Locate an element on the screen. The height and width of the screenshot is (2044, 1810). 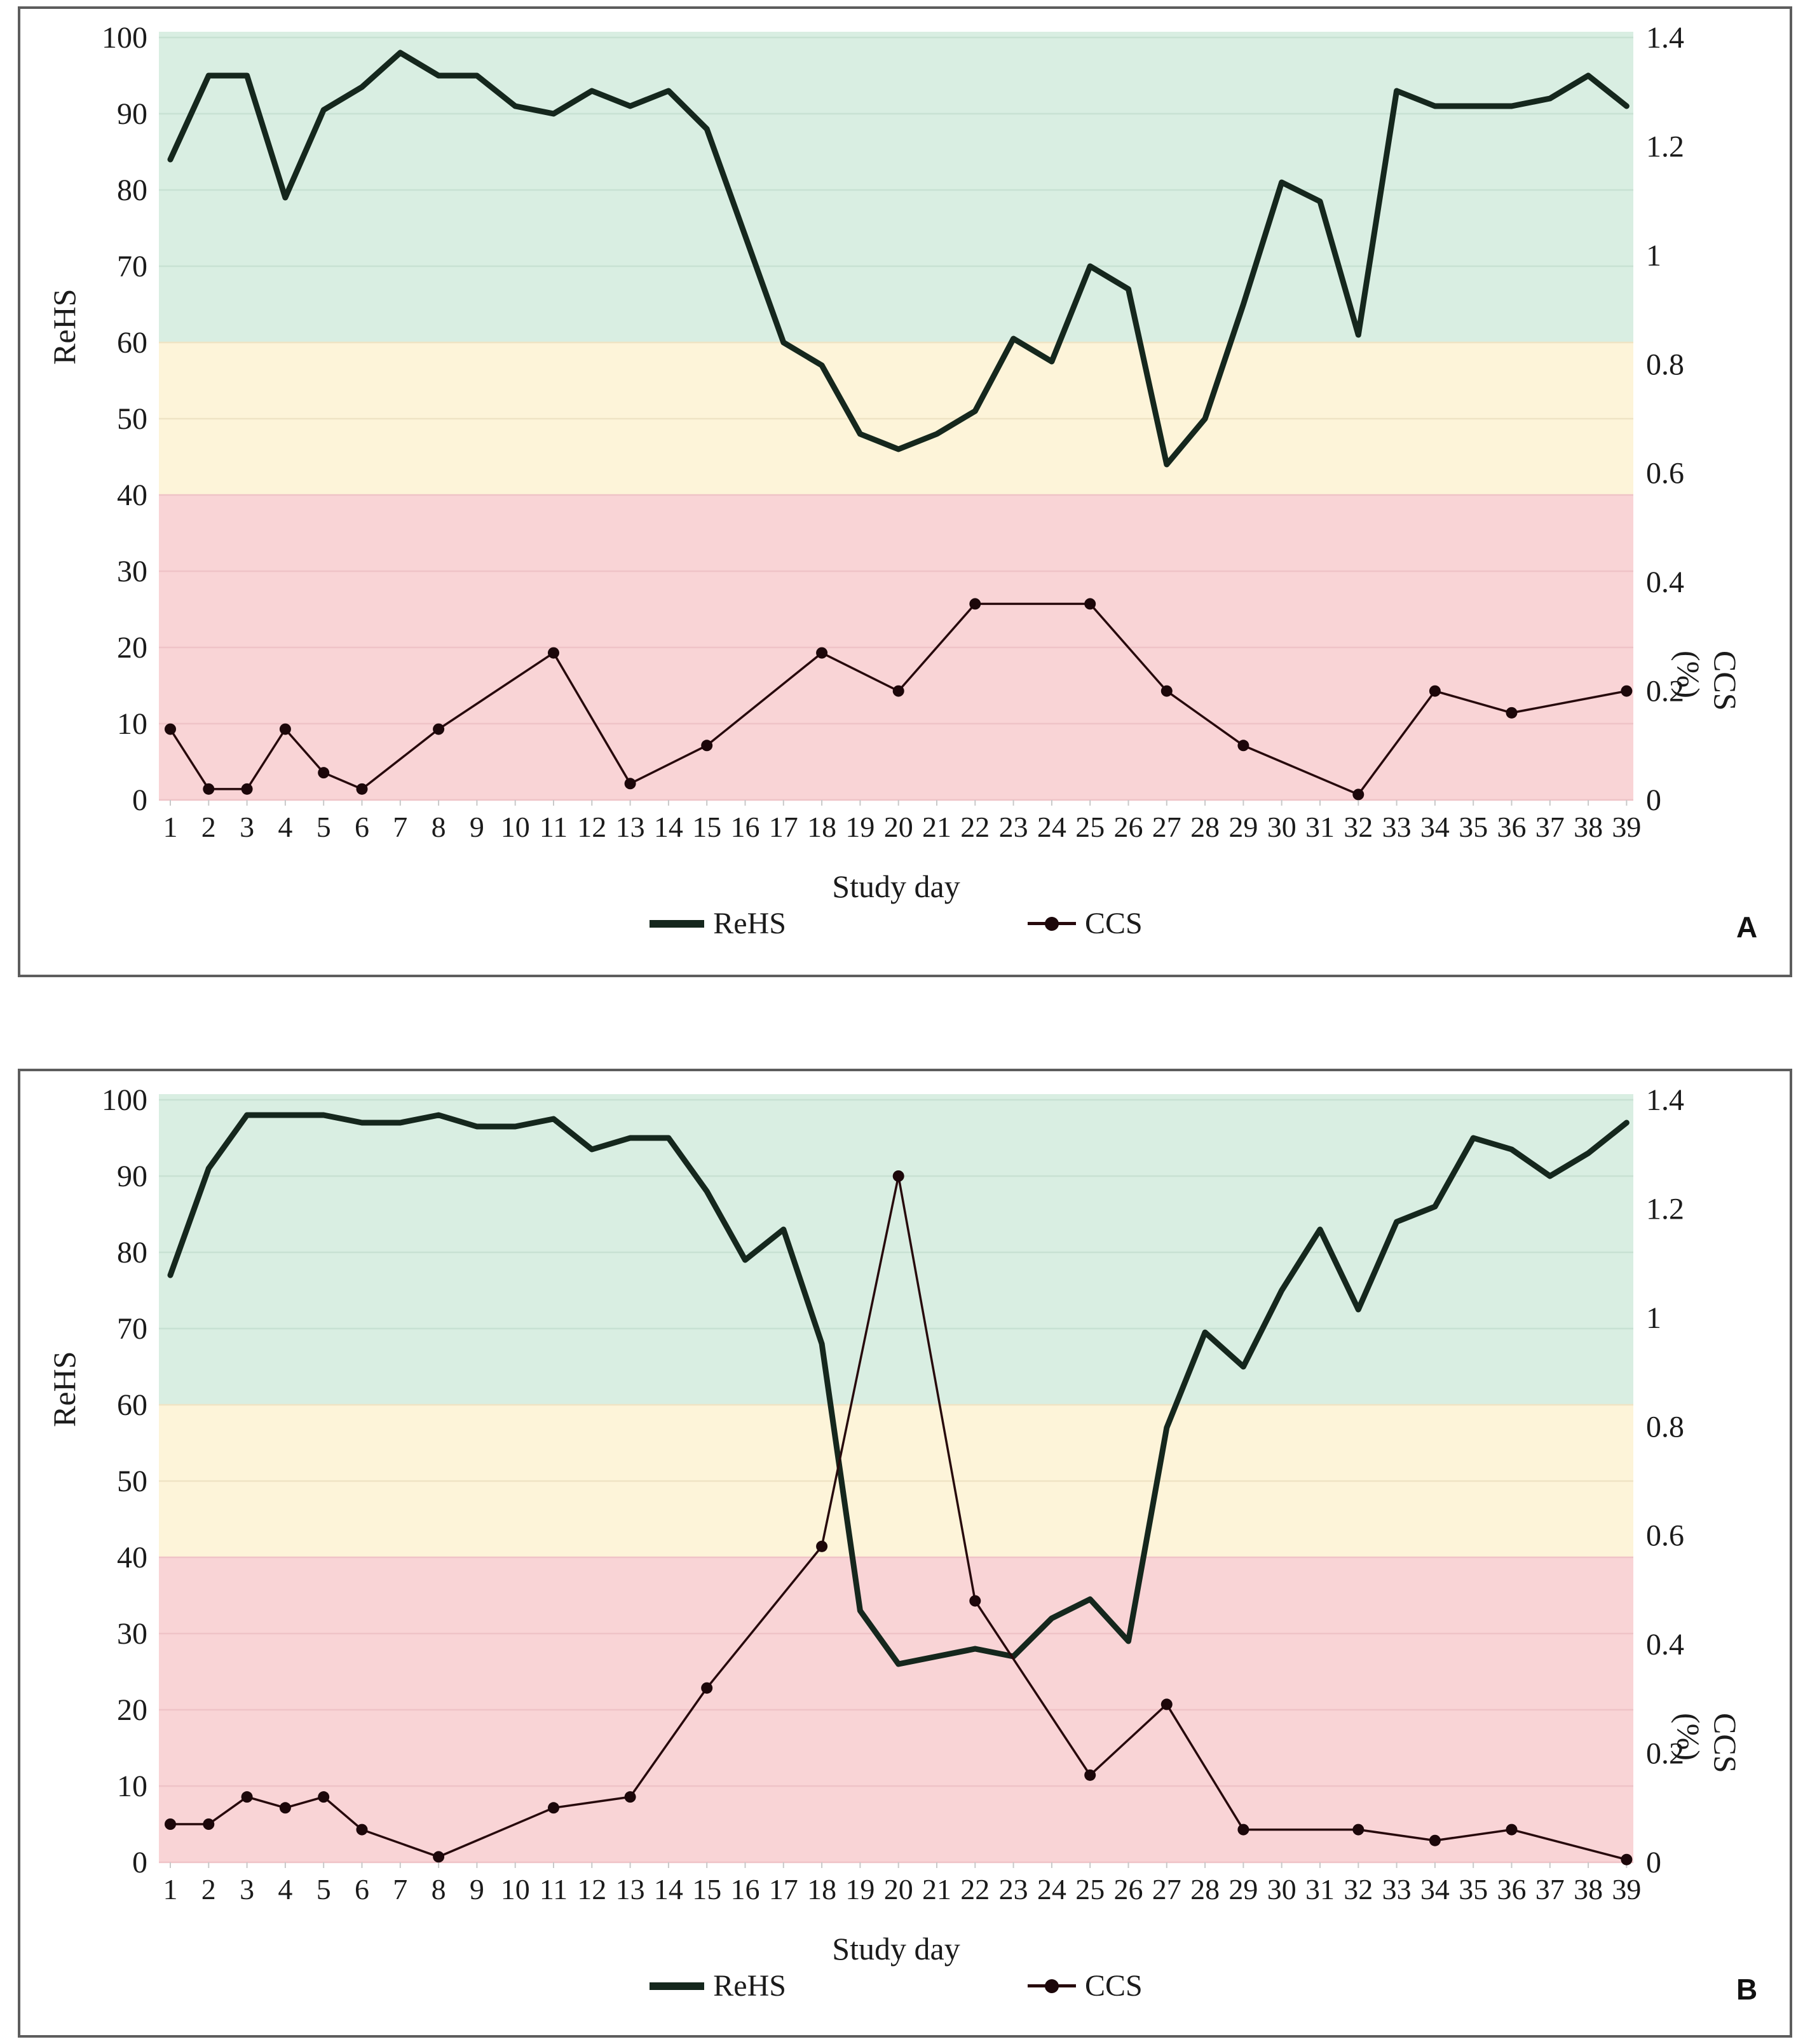
x-tick-label: 17 is located at coordinates (783, 827).